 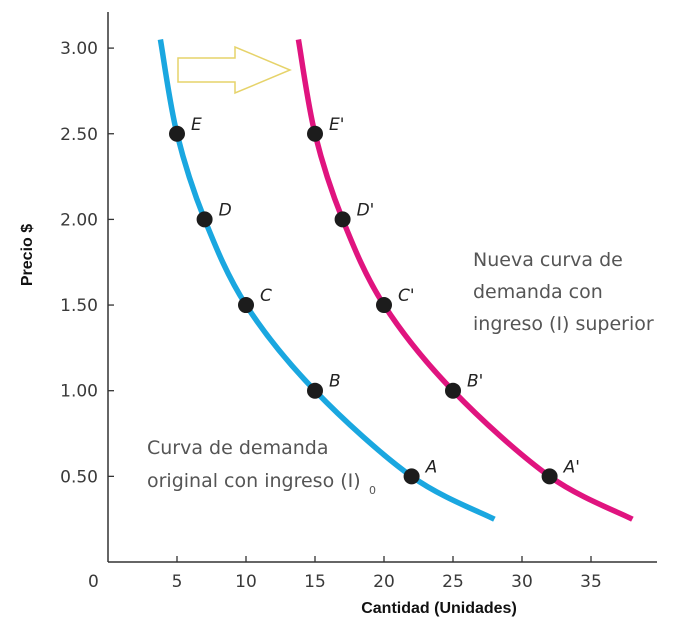 What do you see at coordinates (254, 481) in the screenshot?
I see `original-annotation-line2: original con ingreso (I)` at bounding box center [254, 481].